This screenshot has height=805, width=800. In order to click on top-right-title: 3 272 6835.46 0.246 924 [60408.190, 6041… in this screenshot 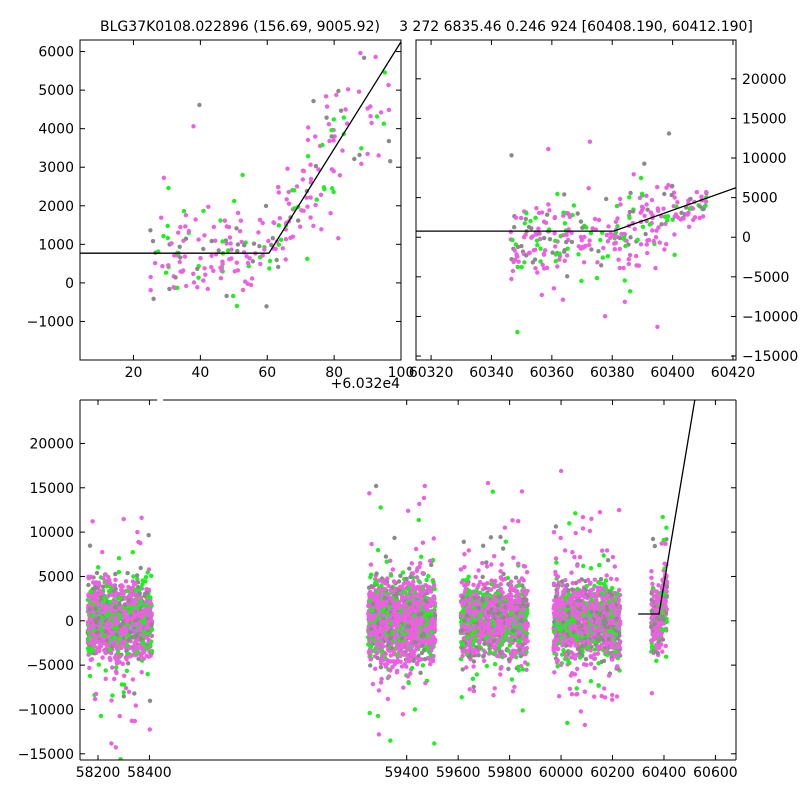, I will do `click(576, 27)`.